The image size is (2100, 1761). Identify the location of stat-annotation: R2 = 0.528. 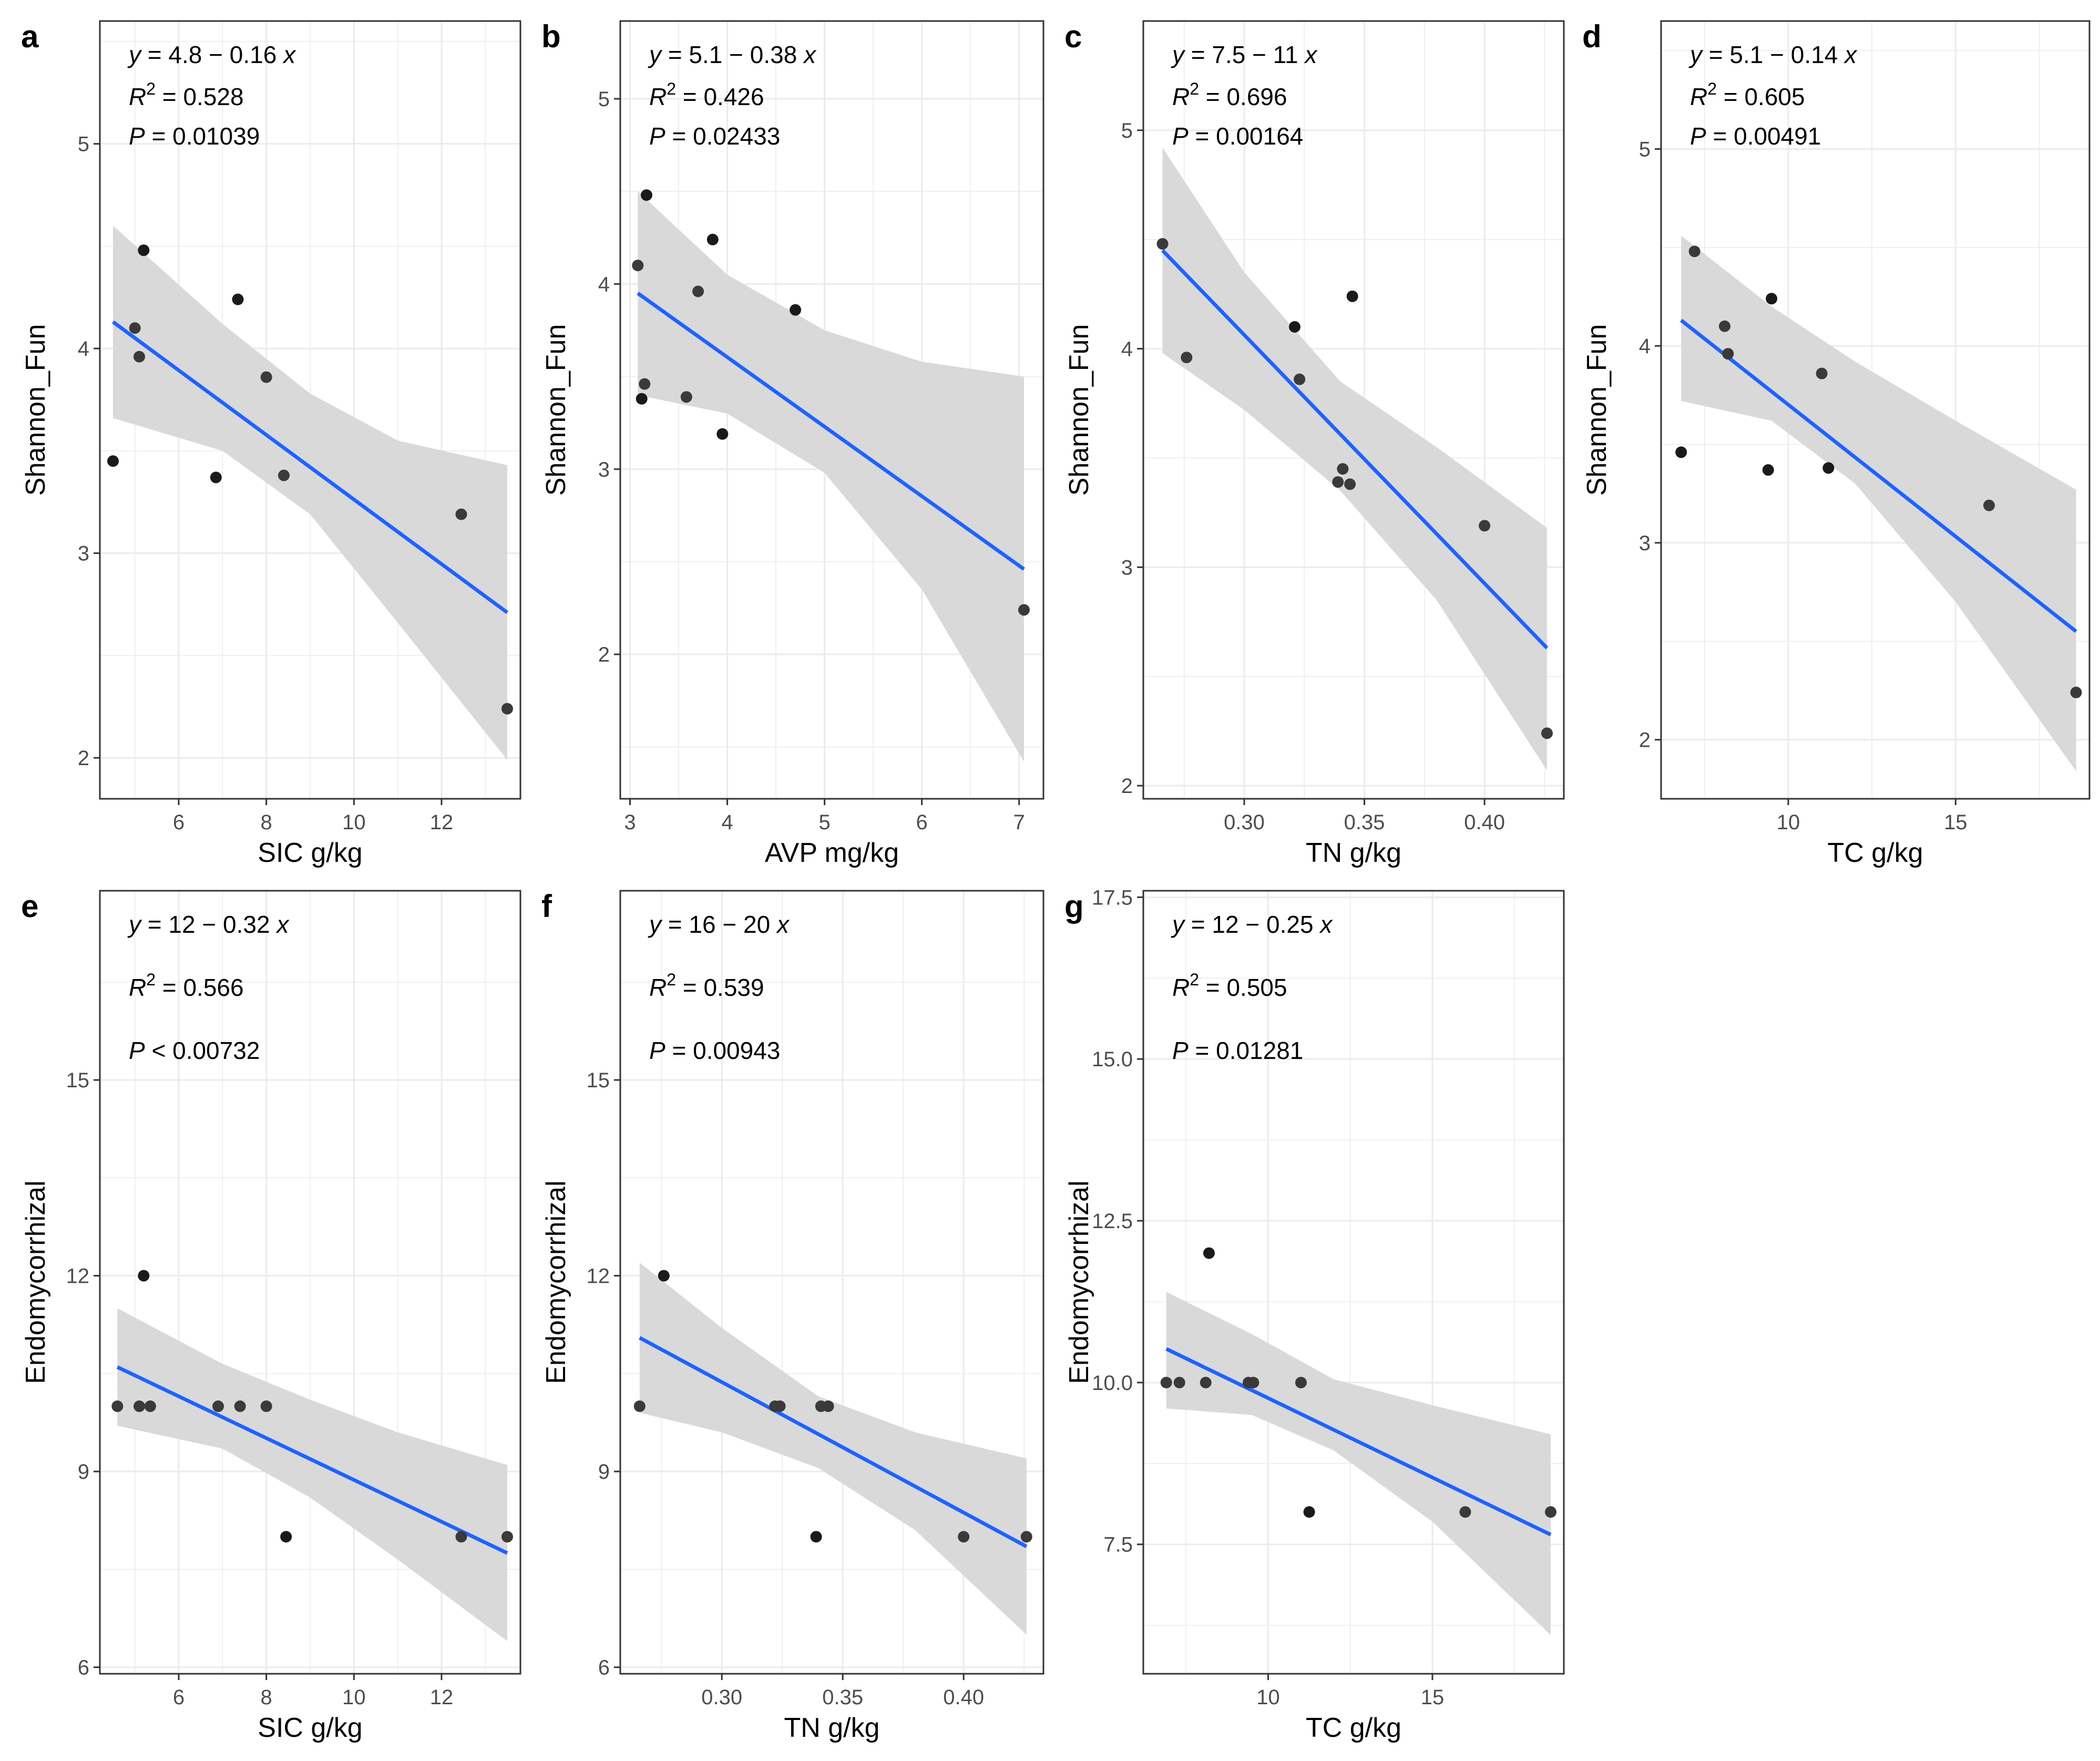
(186, 94).